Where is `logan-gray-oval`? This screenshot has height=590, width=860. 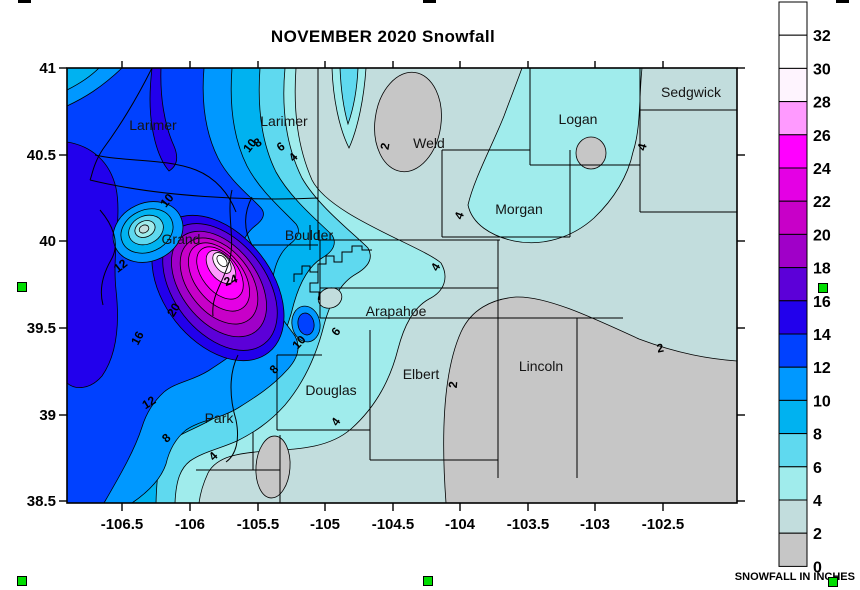 logan-gray-oval is located at coordinates (591, 153).